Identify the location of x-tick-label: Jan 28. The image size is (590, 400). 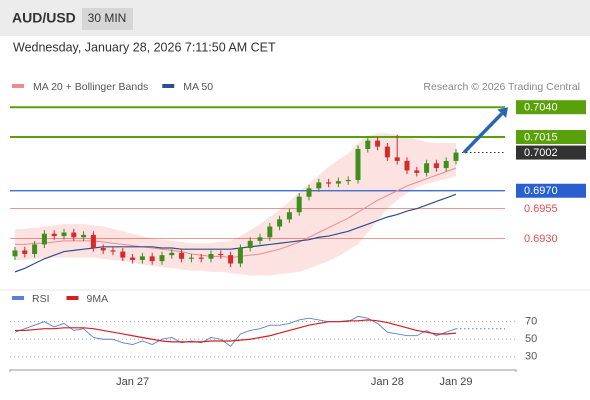
(387, 382).